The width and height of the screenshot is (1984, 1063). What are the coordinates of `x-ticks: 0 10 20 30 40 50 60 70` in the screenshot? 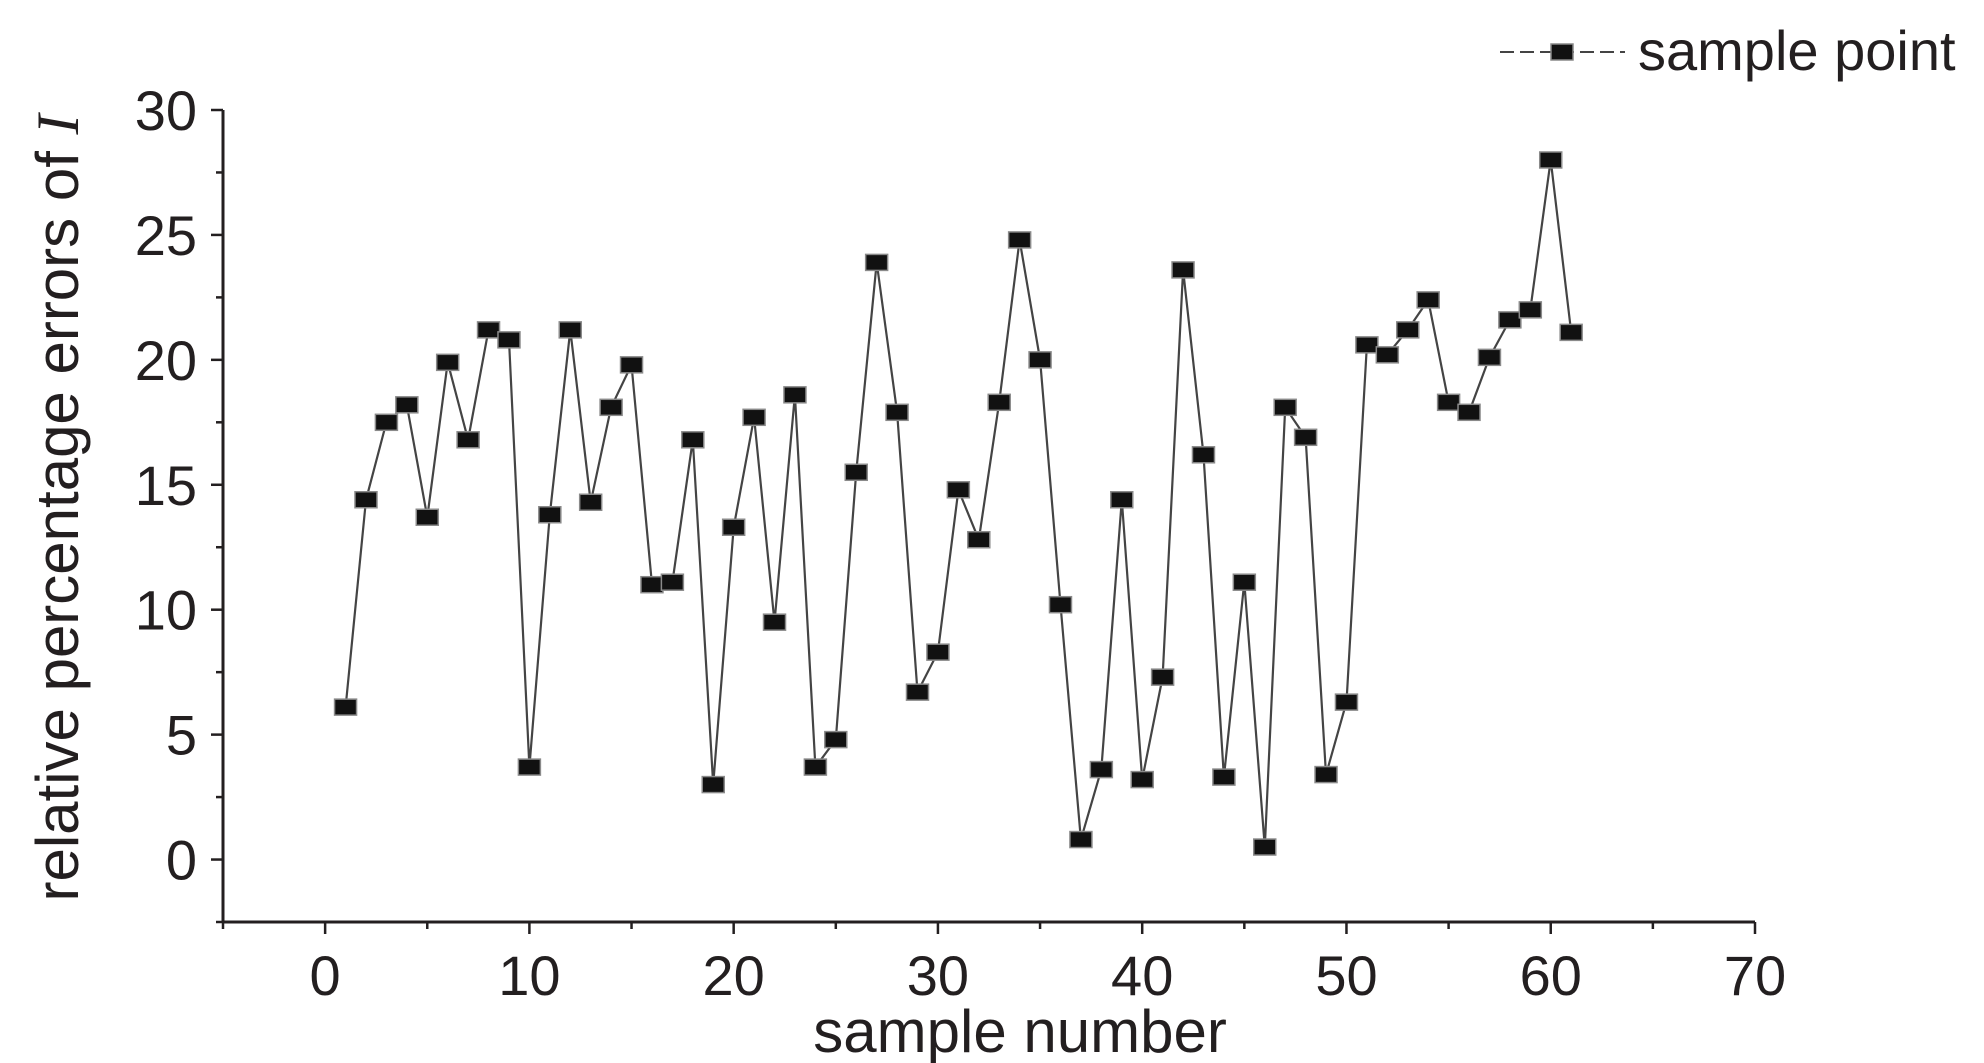 It's located at (1003, 964).